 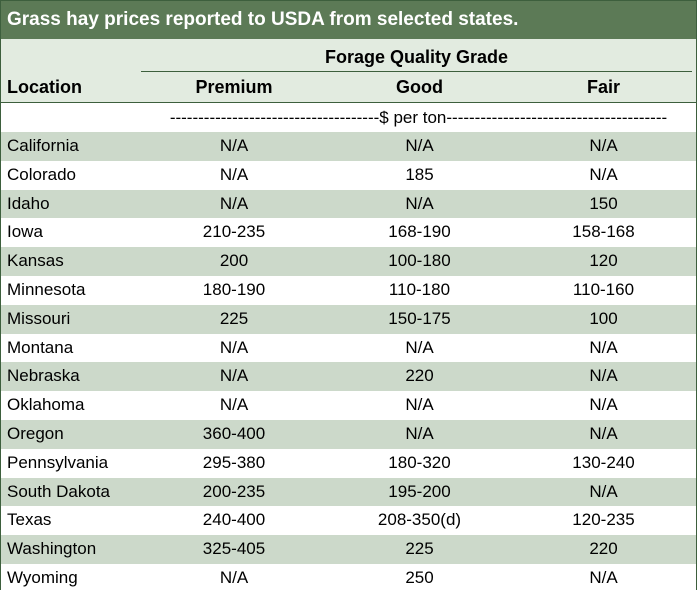 What do you see at coordinates (234, 289) in the screenshot?
I see `premium-cell: 180-190` at bounding box center [234, 289].